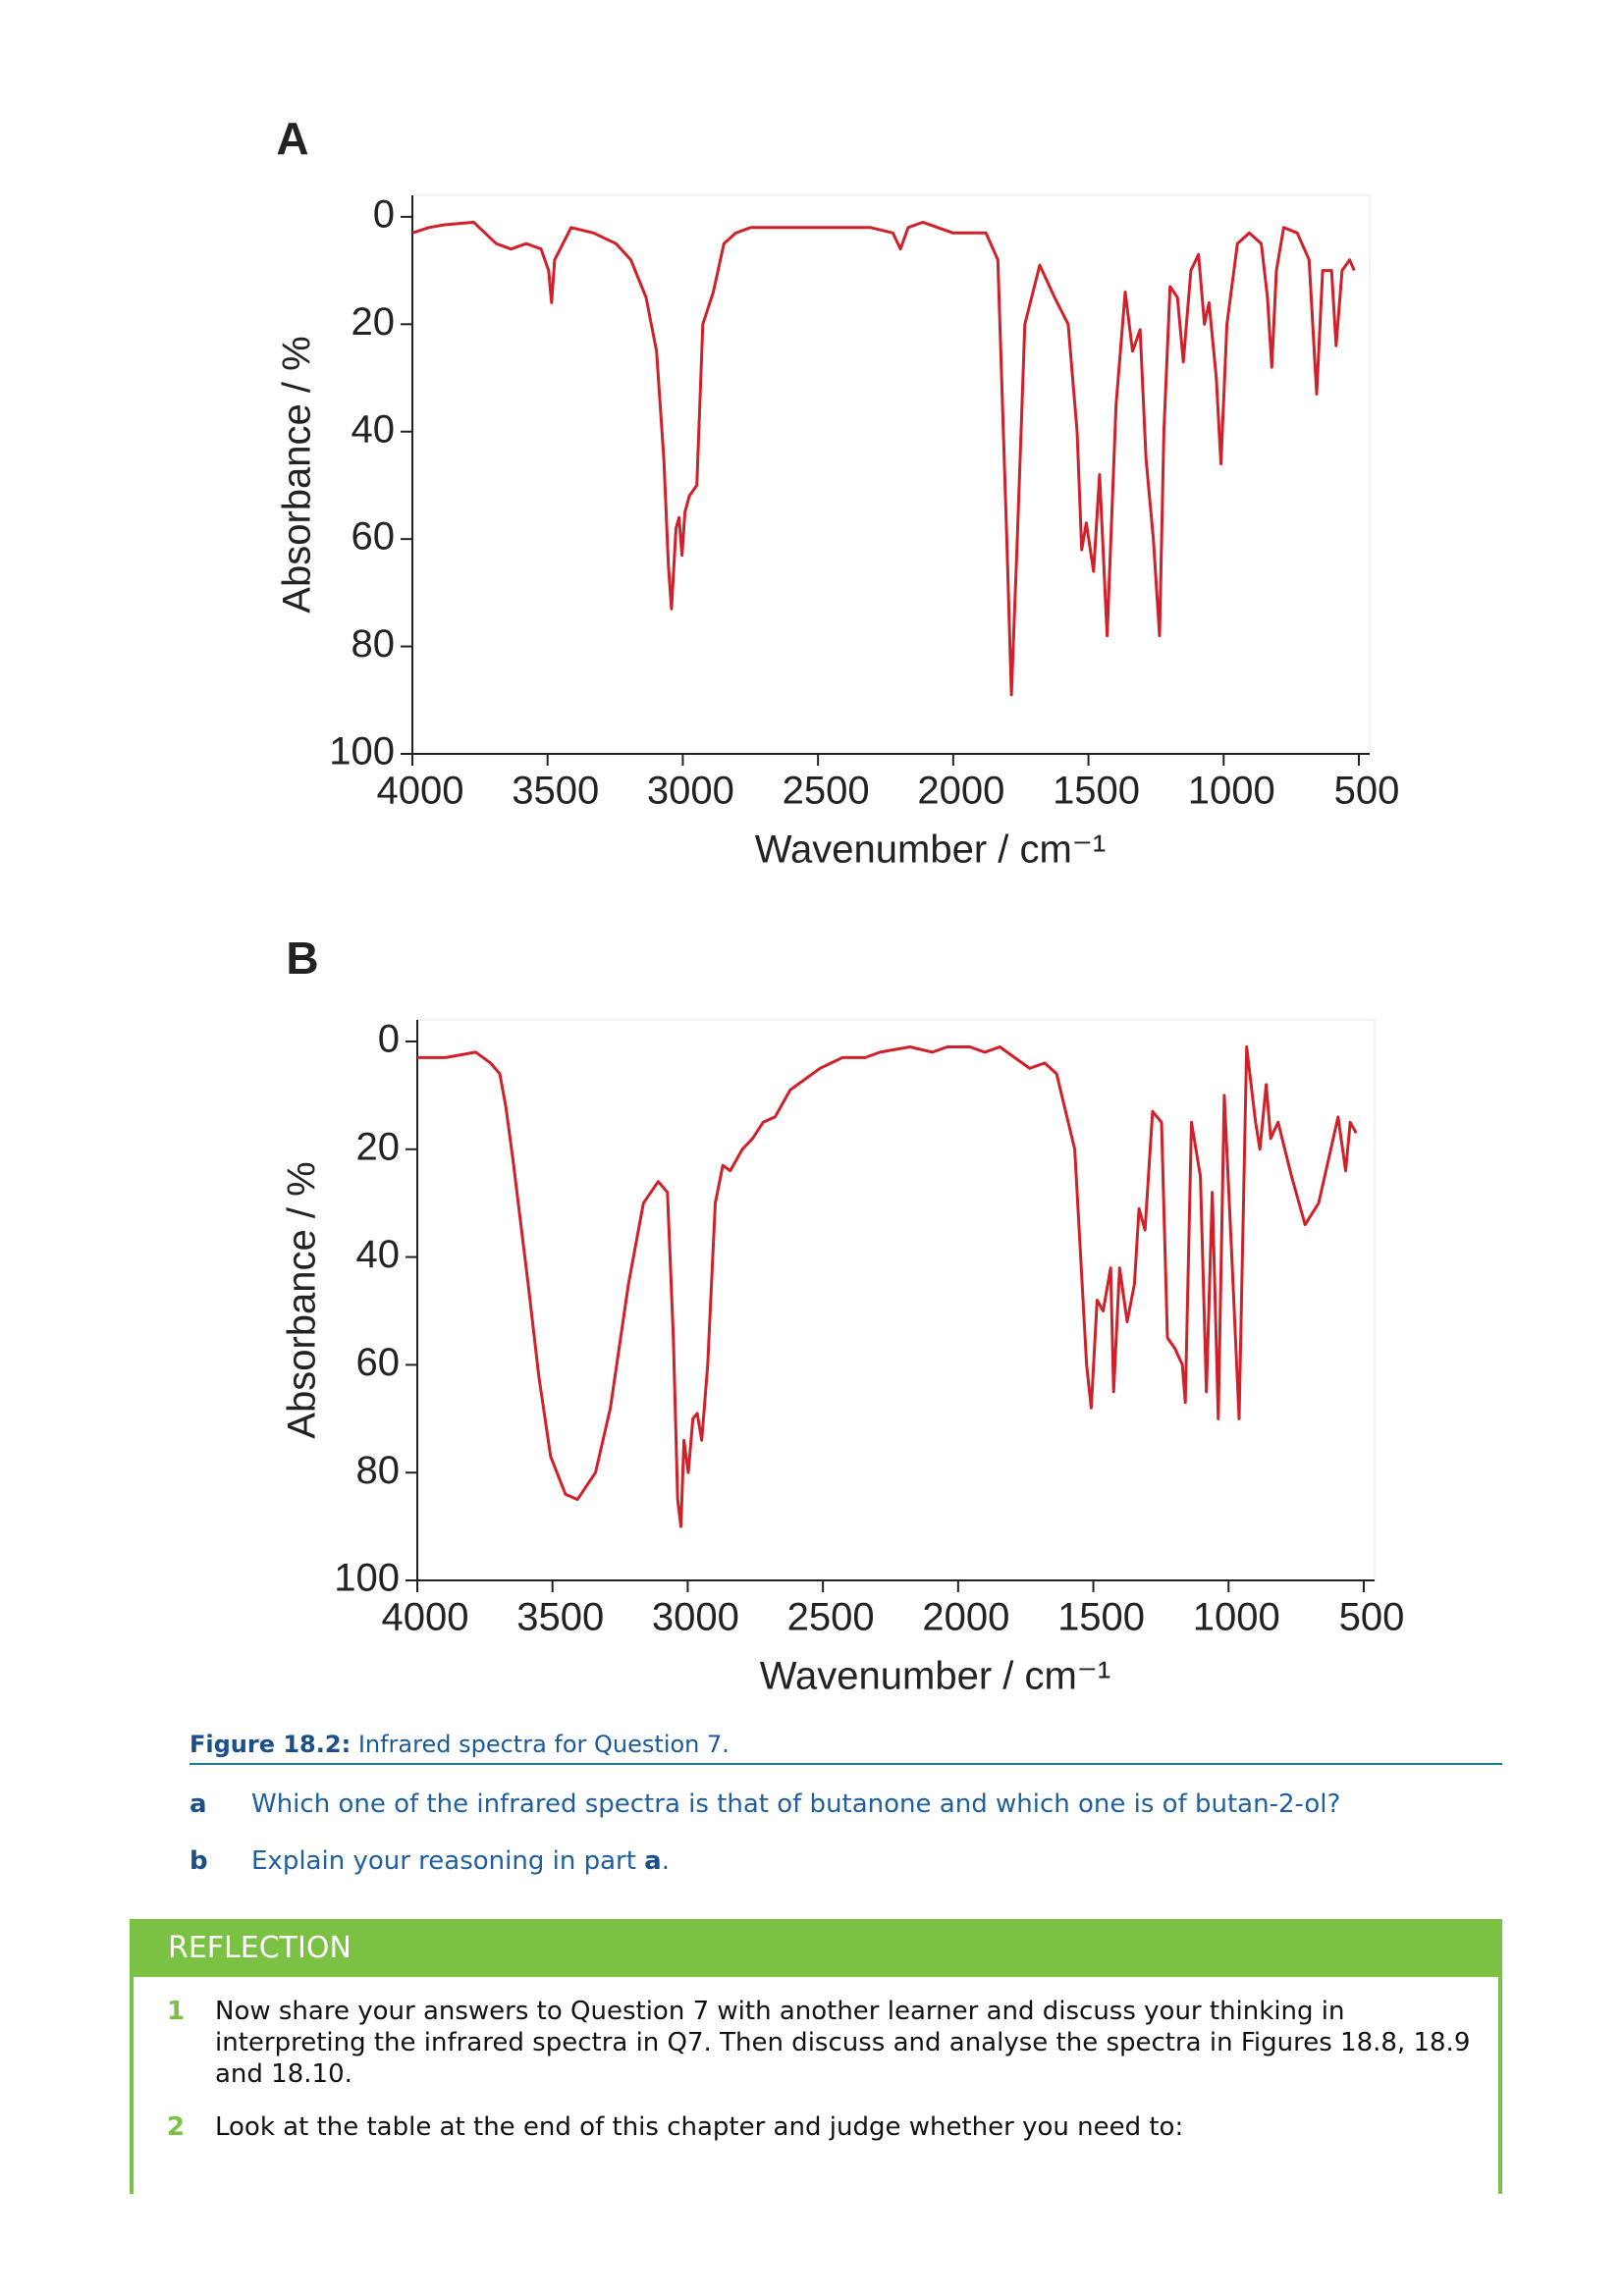  I want to click on question-letter: a, so click(198, 1804).